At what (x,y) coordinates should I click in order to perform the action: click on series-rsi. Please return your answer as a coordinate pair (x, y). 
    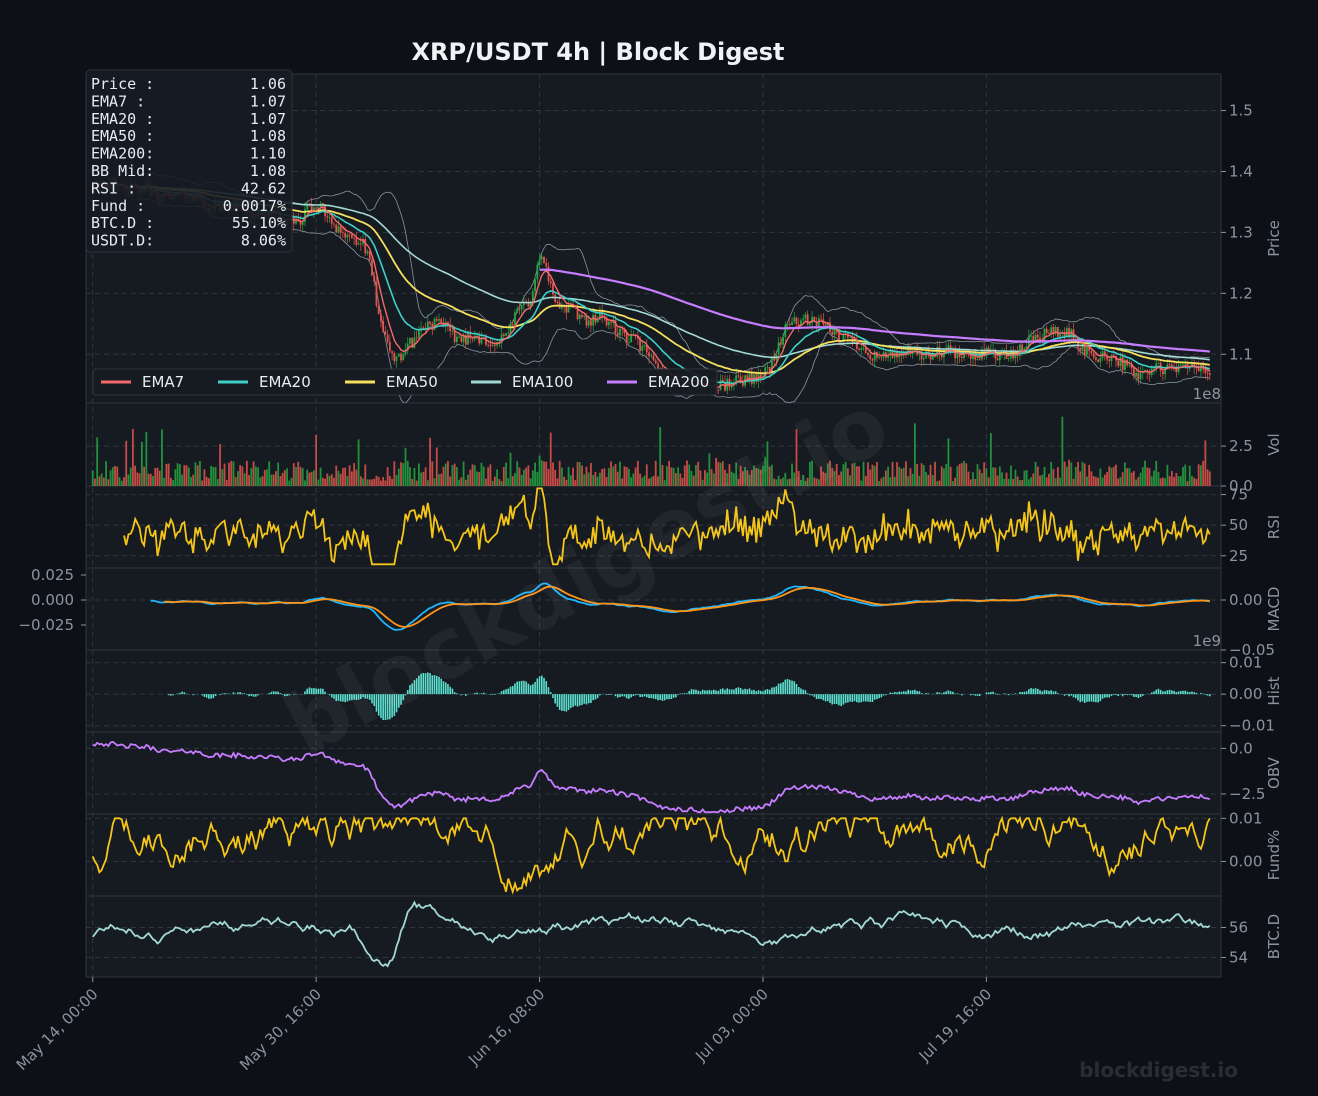
    Looking at the image, I should click on (667, 526).